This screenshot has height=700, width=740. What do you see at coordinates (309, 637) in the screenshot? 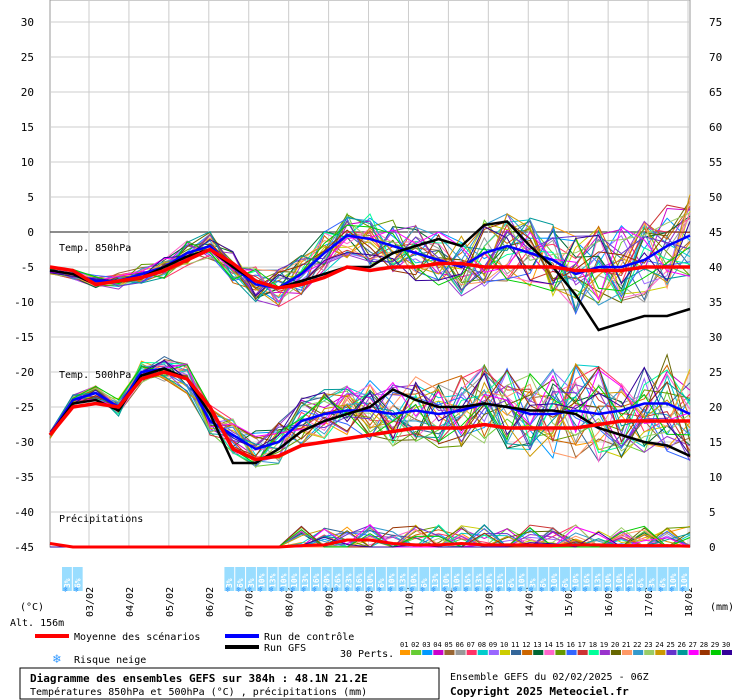
I see `legend-control-label: Run de contrôle` at bounding box center [309, 637].